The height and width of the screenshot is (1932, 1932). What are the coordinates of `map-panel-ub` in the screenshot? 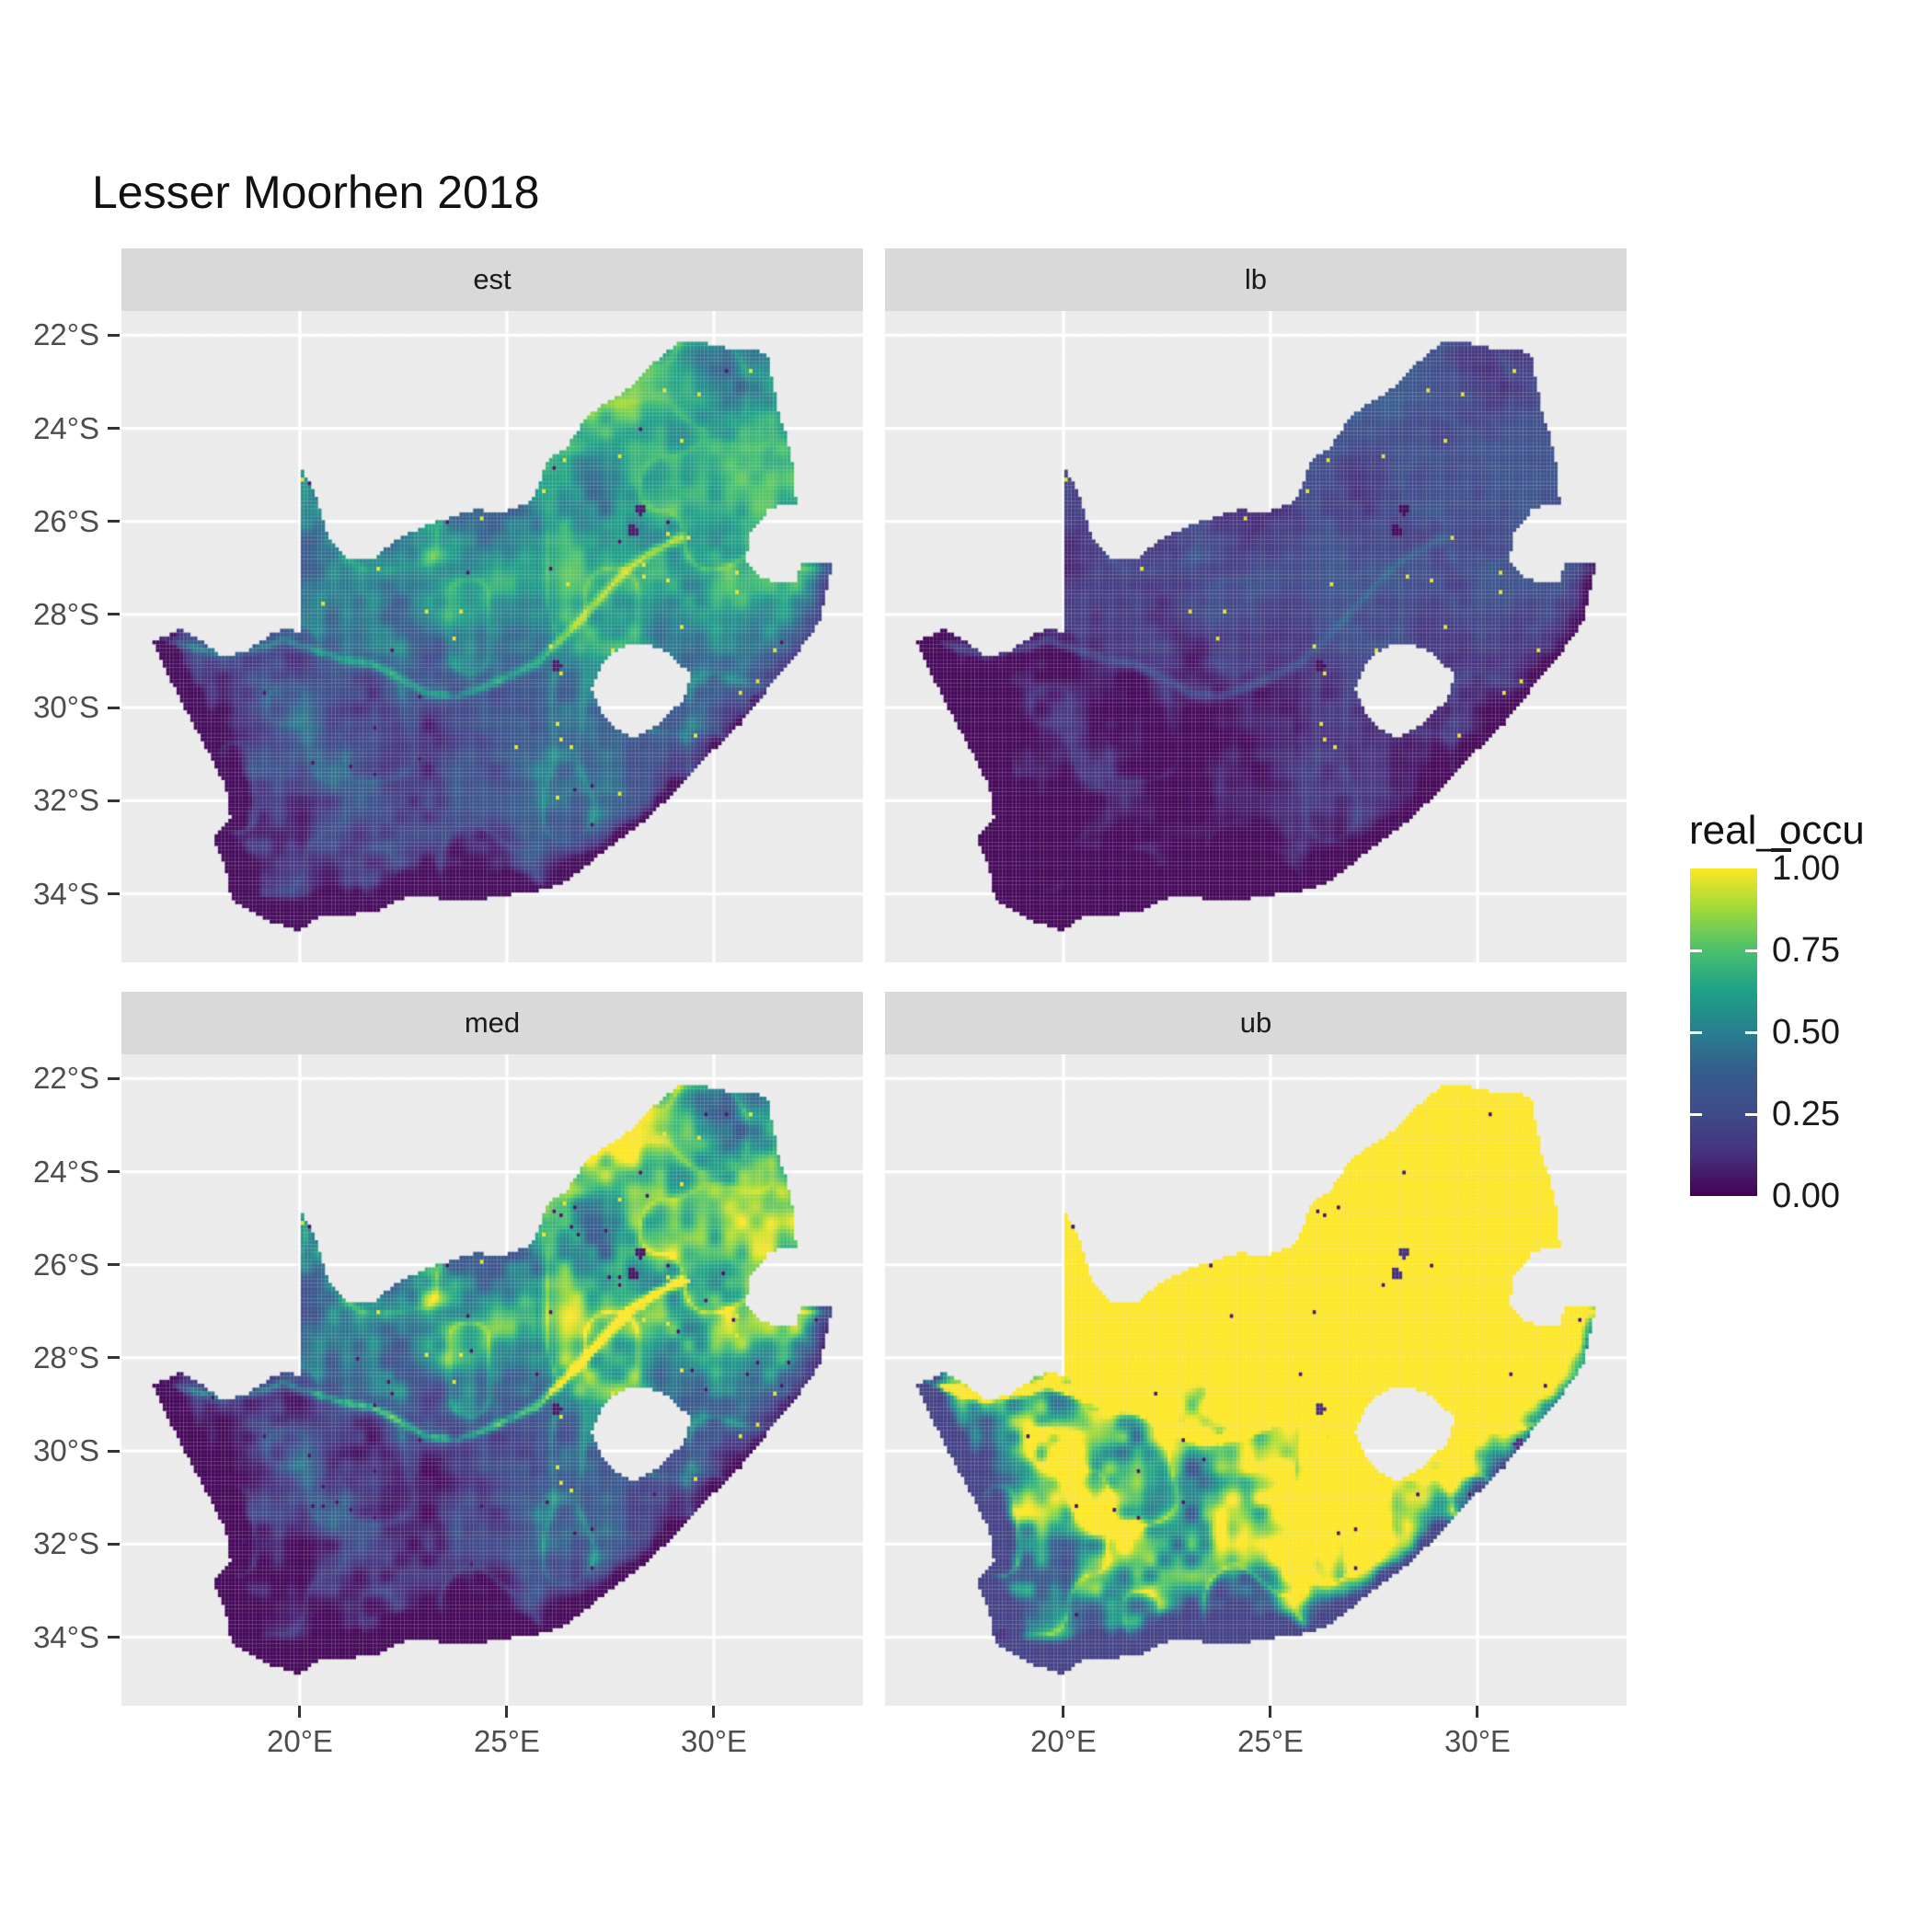 It's located at (1256, 1380).